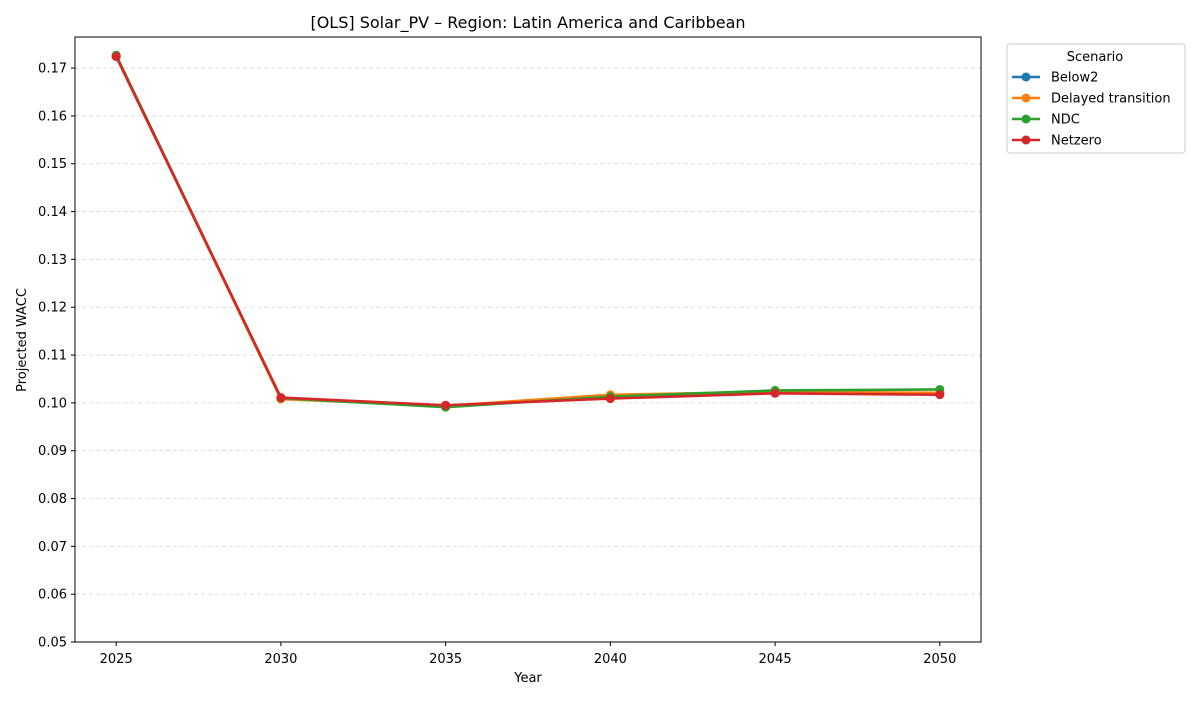 This screenshot has width=1200, height=704. Describe the element at coordinates (52, 260) in the screenshot. I see `y-tick-label: 0.13` at that location.